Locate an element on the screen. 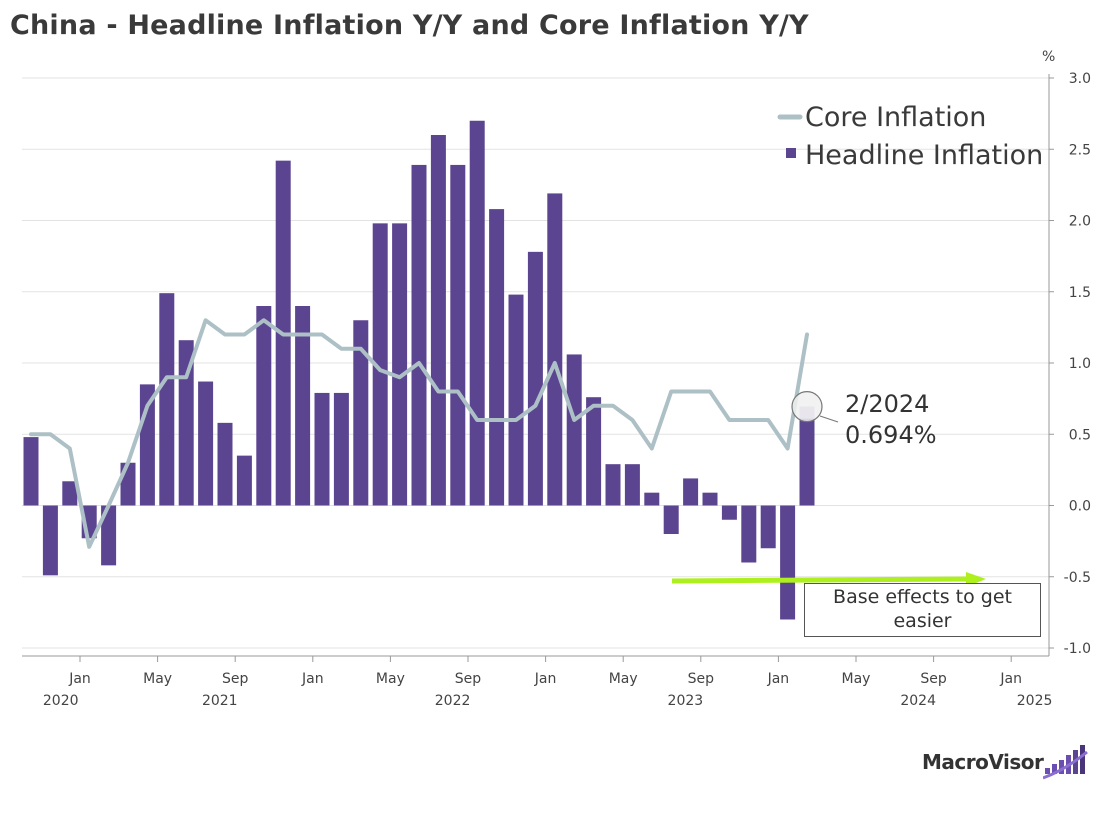 The image size is (1106, 813). y-tick-label: 2.5 is located at coordinates (1080, 150).